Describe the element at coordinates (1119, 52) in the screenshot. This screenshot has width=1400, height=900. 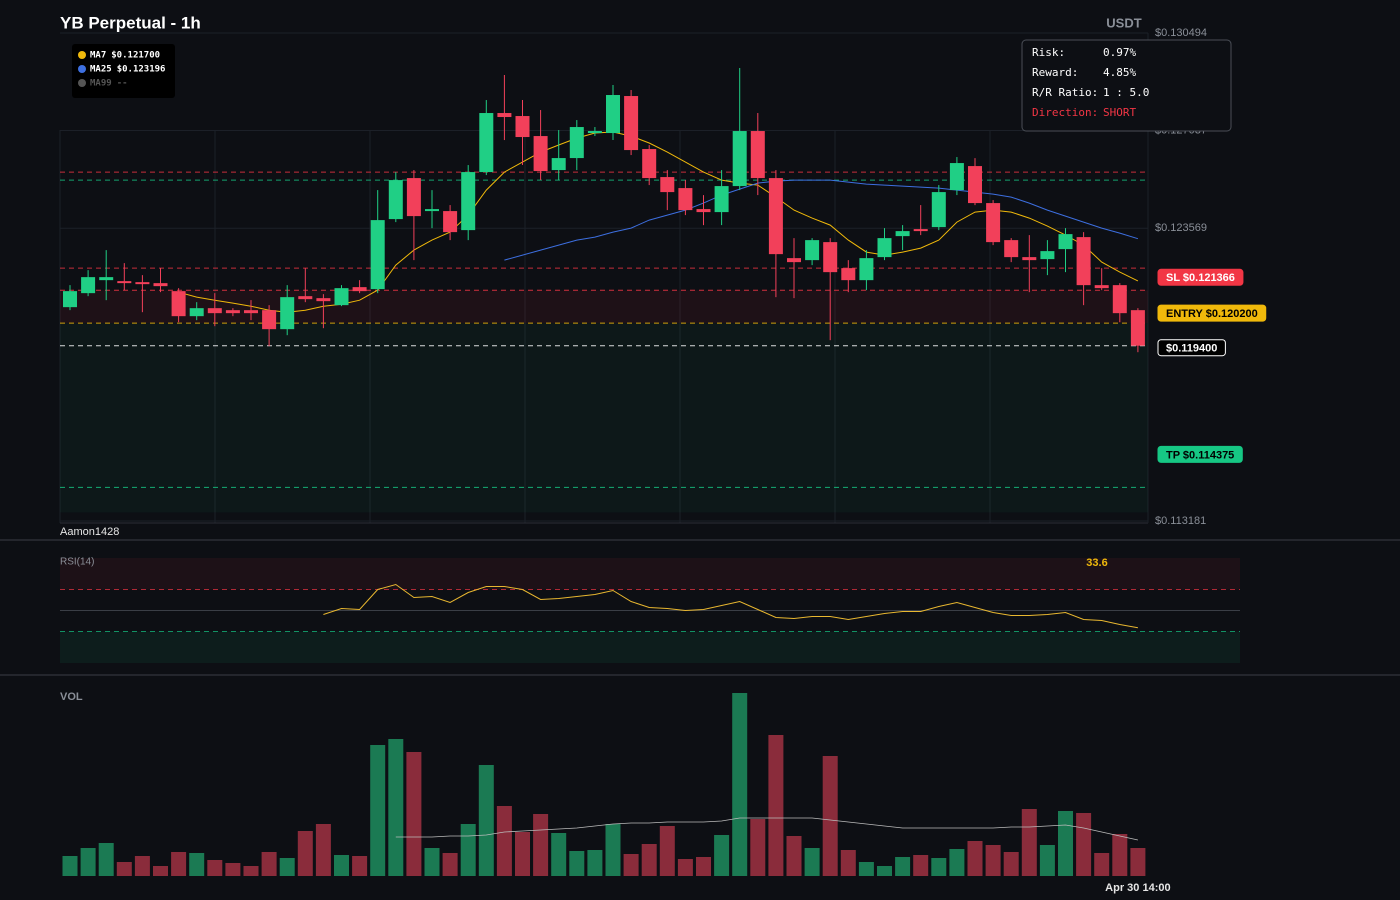
I see `info-value: 0.97%` at that location.